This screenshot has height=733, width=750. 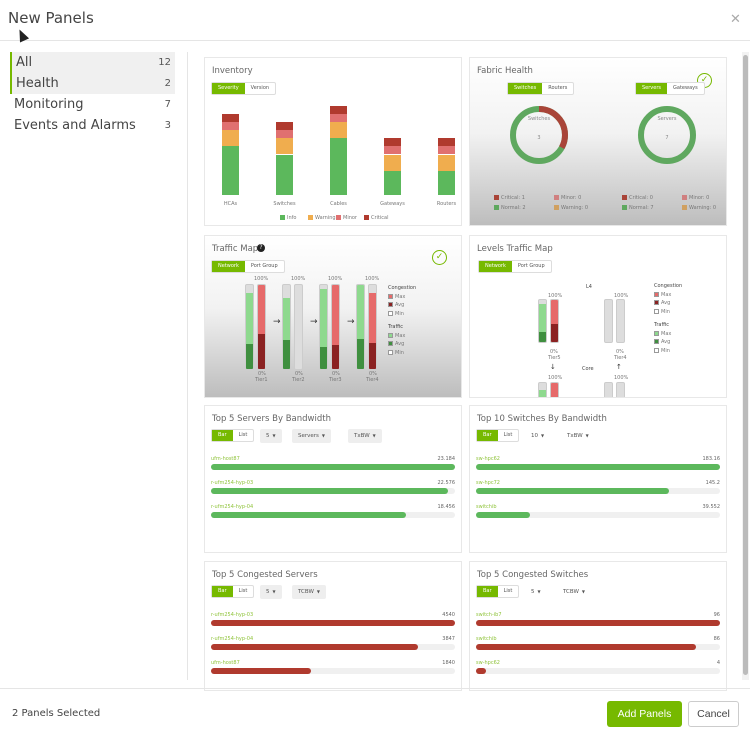 What do you see at coordinates (598, 514) in the screenshot?
I see `bar-row: switchib 39.552` at bounding box center [598, 514].